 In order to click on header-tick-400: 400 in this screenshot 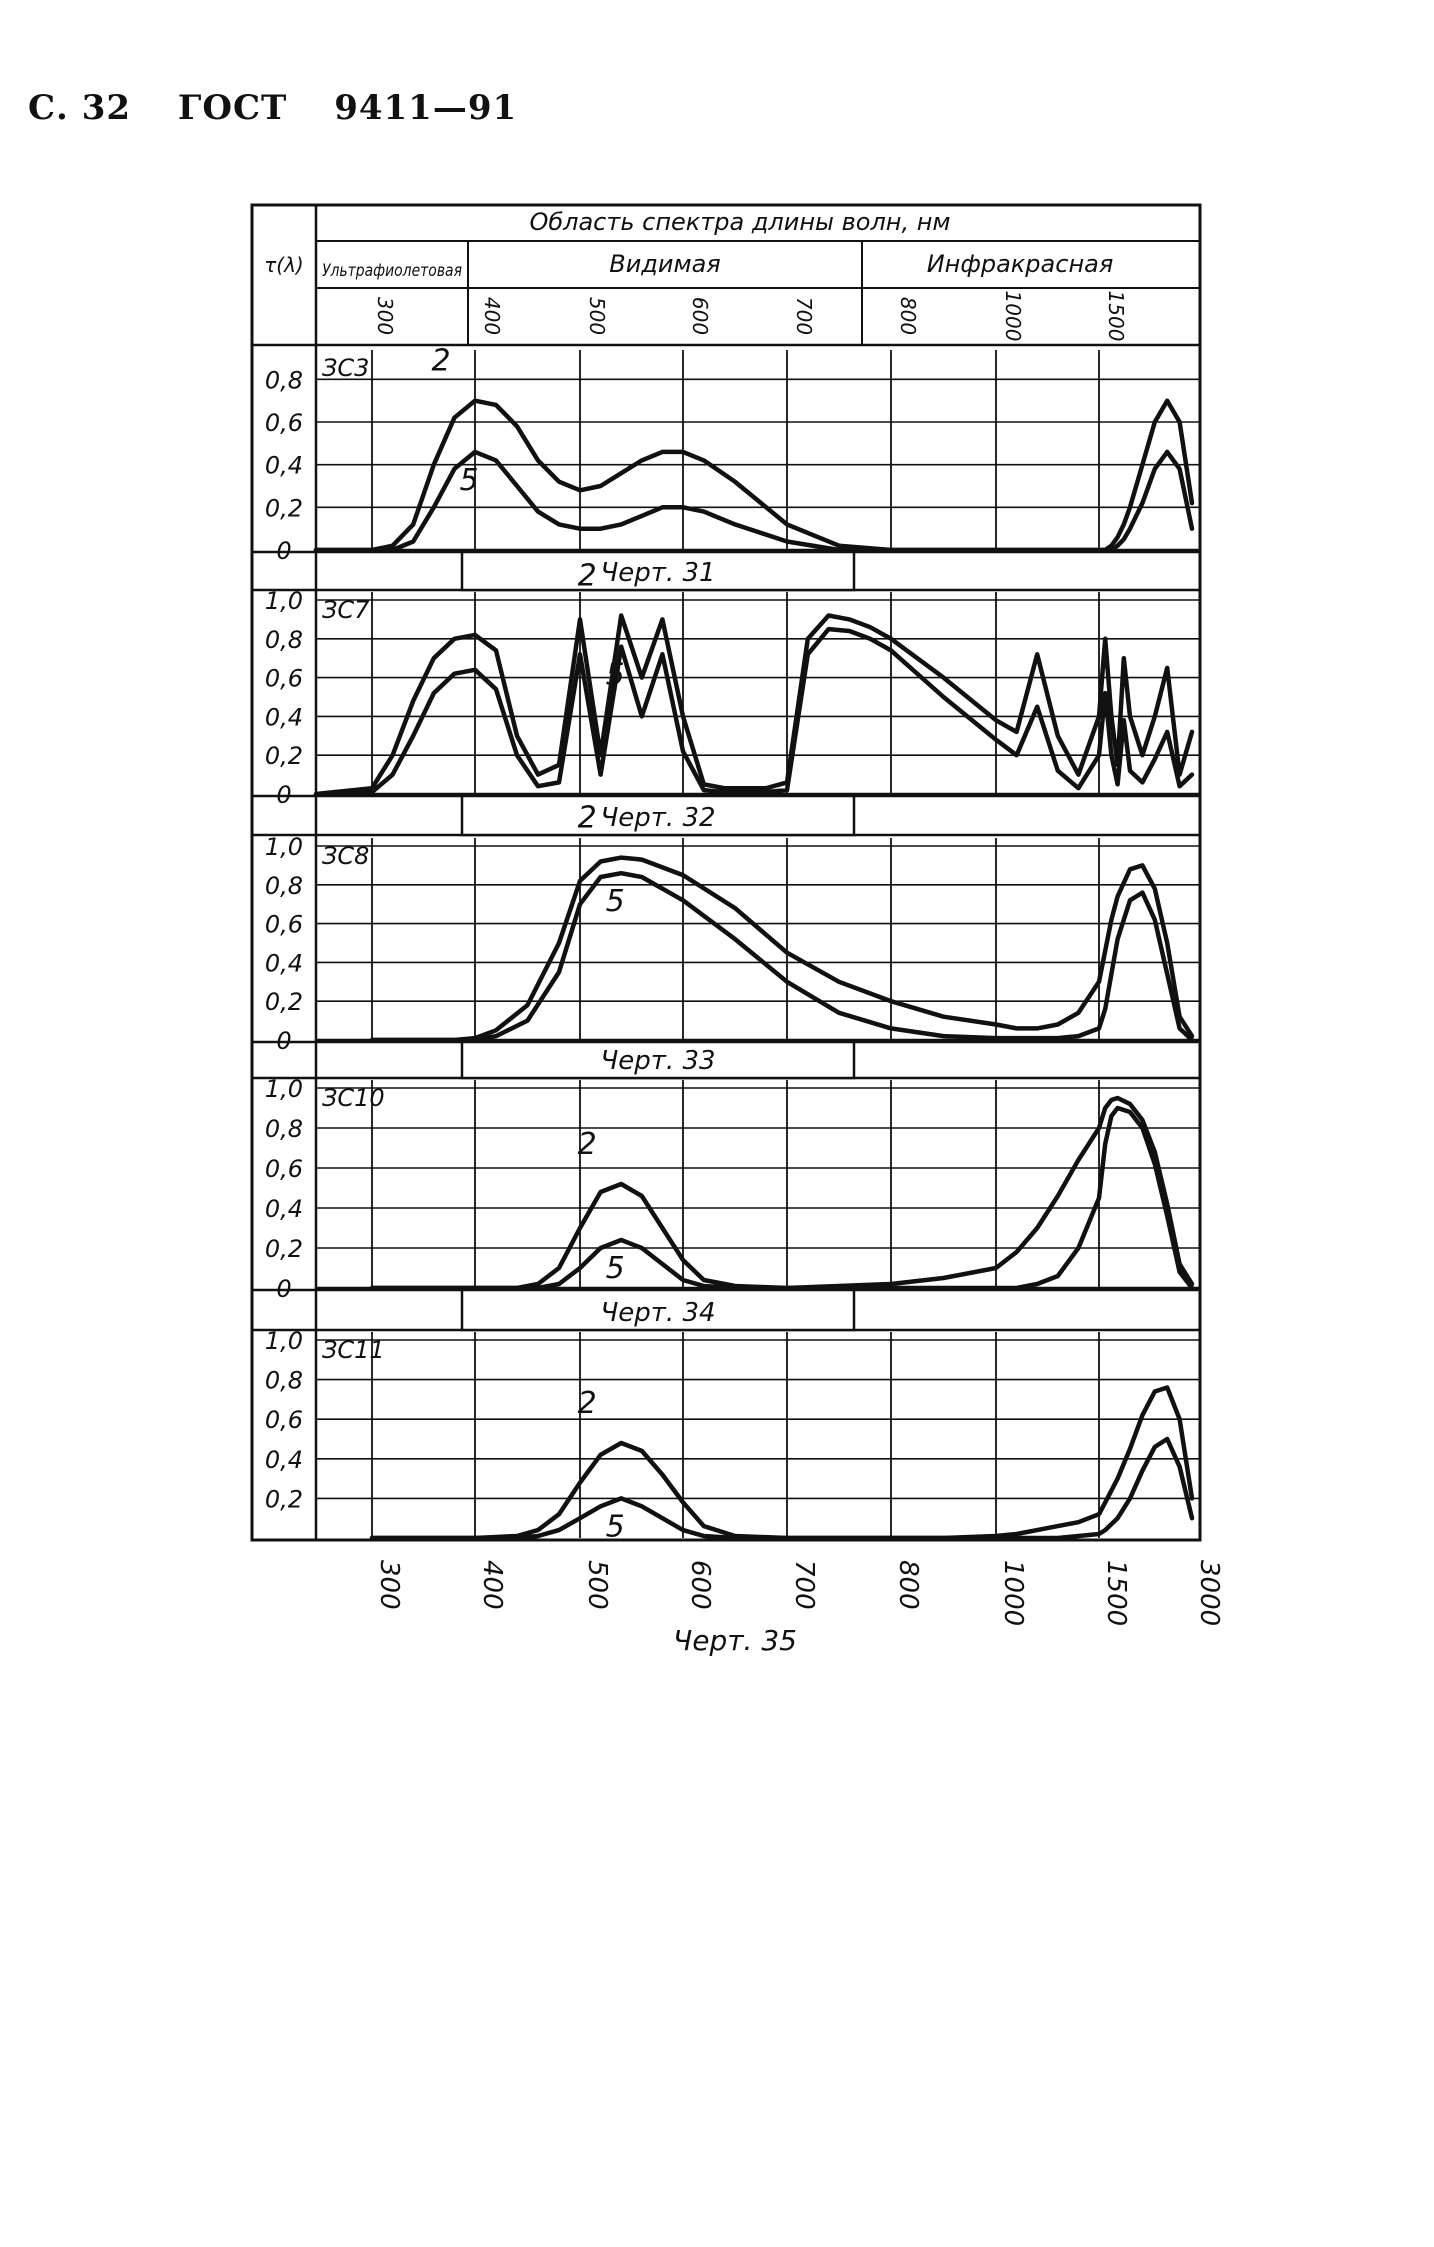, I will do `click(492, 316)`.